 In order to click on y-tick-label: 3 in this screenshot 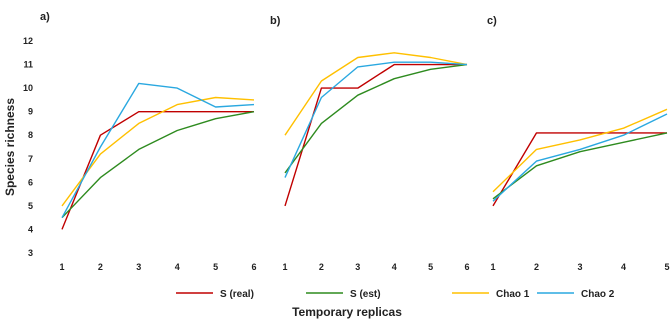, I will do `click(30, 253)`.